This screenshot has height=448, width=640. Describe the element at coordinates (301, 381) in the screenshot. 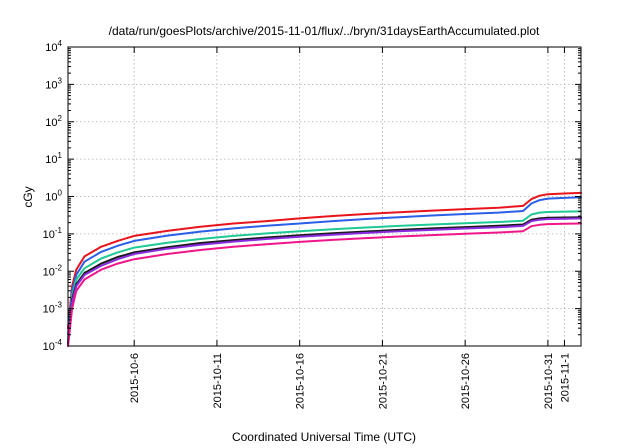

I see `x-tick-label: 2015-10-16` at that location.